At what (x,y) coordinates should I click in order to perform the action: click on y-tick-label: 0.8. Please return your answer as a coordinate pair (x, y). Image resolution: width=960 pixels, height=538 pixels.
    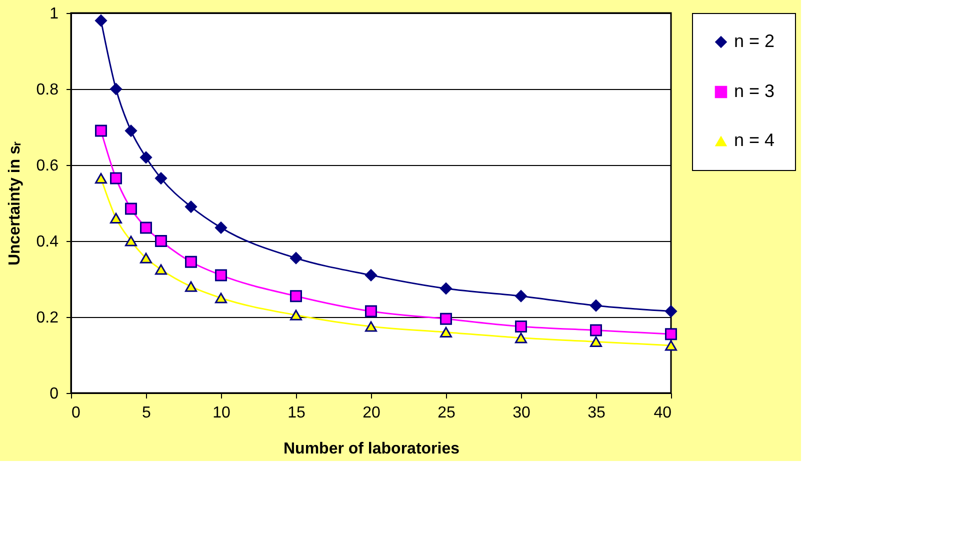
    Looking at the image, I should click on (47, 90).